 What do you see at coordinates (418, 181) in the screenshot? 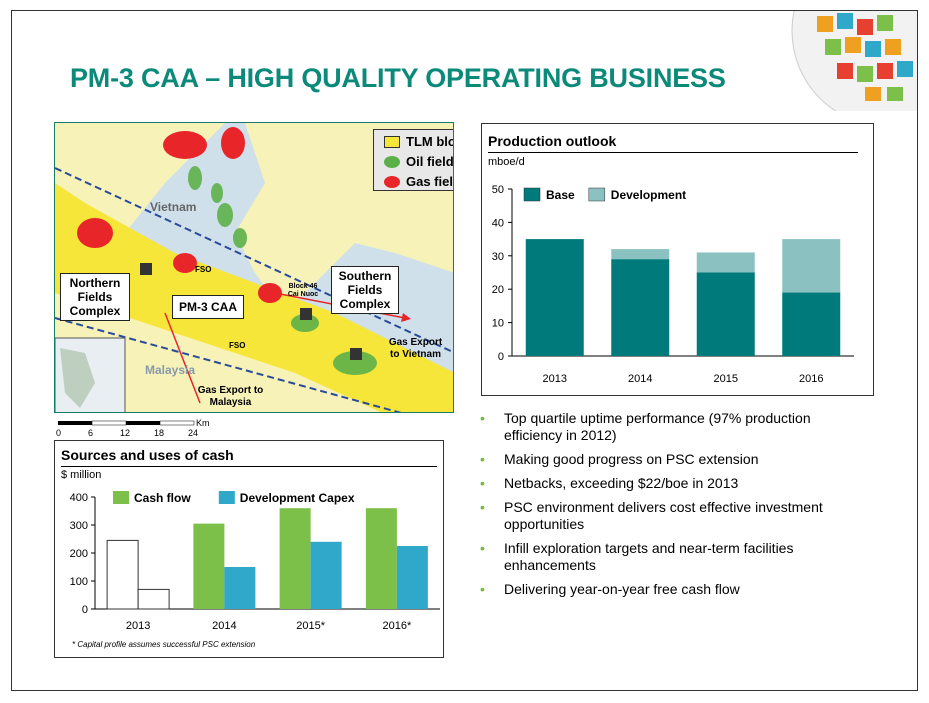
I see `legend-gas-field: Gas field` at bounding box center [418, 181].